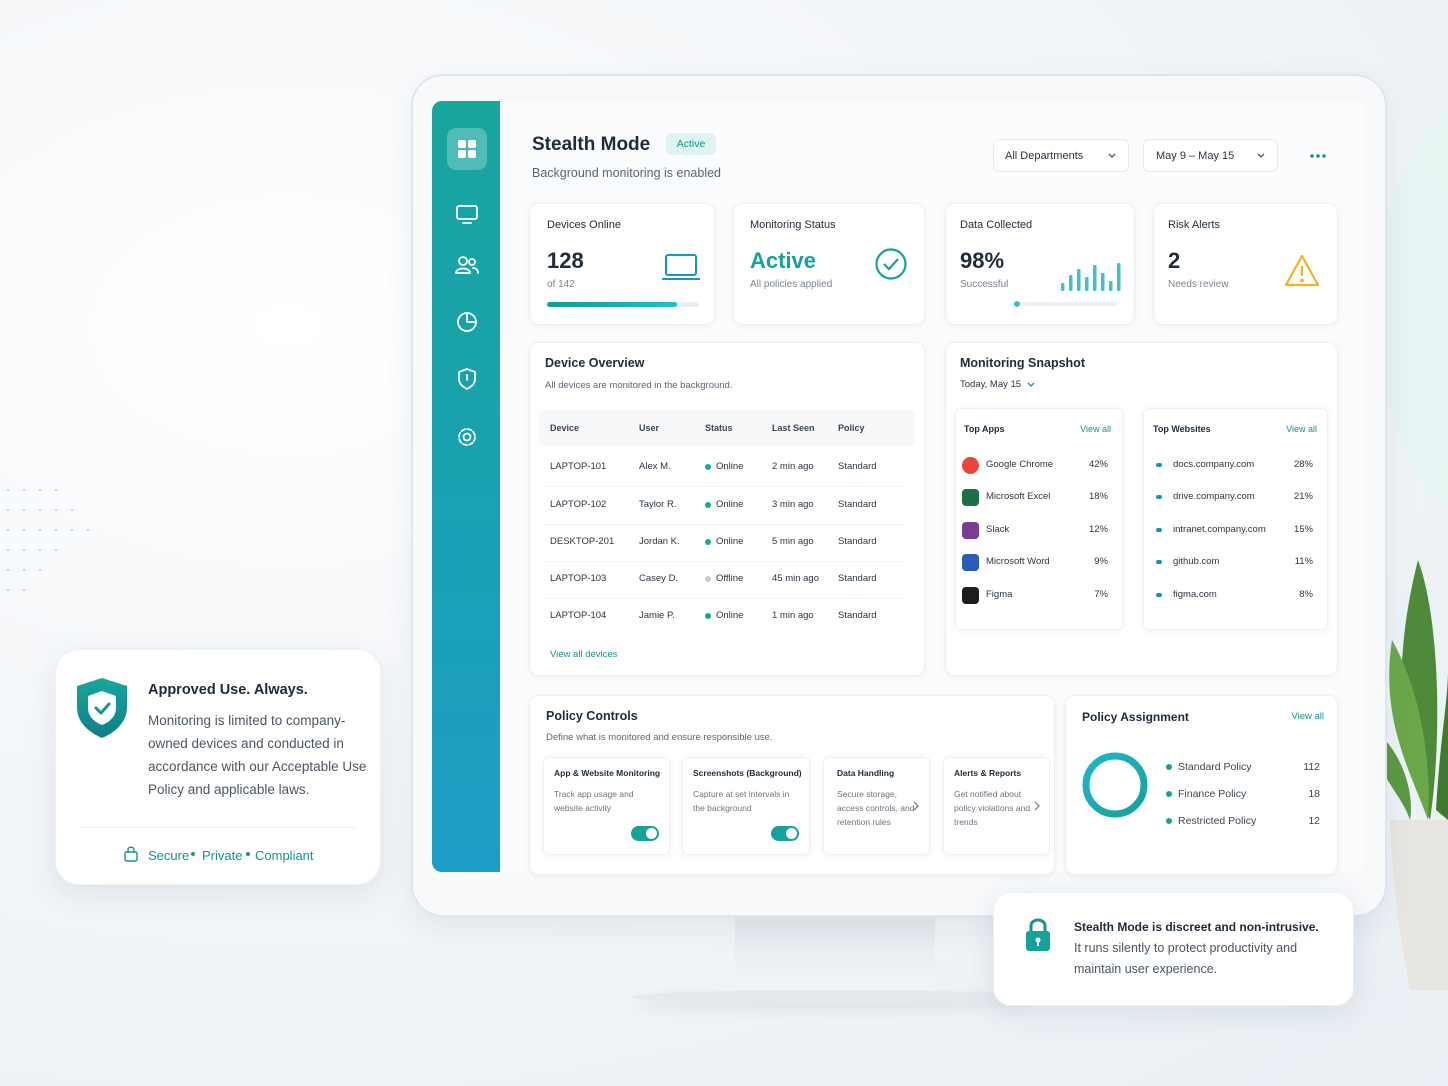 Image resolution: width=1448 pixels, height=1086 pixels. I want to click on card-chevrons, so click(976, 806).